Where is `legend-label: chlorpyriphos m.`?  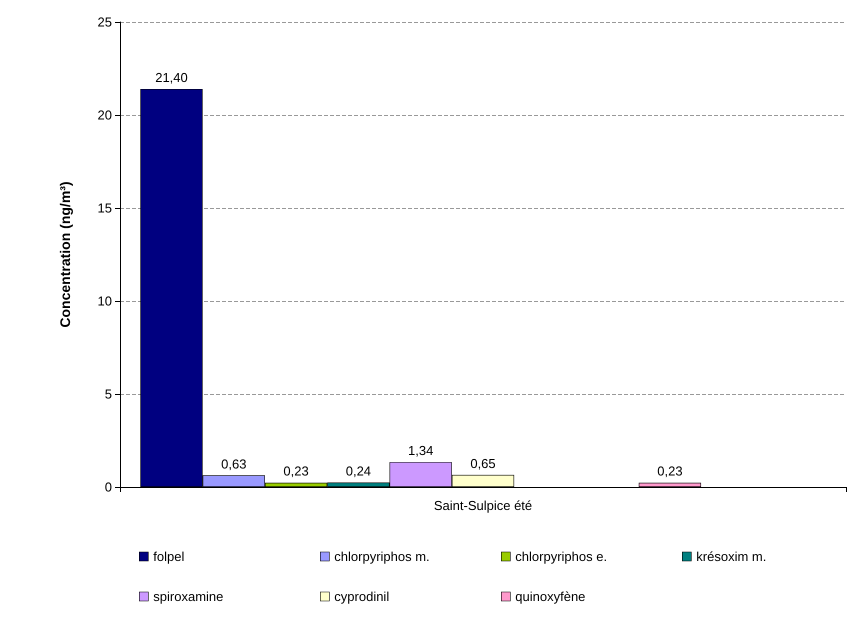
legend-label: chlorpyriphos m. is located at coordinates (382, 556).